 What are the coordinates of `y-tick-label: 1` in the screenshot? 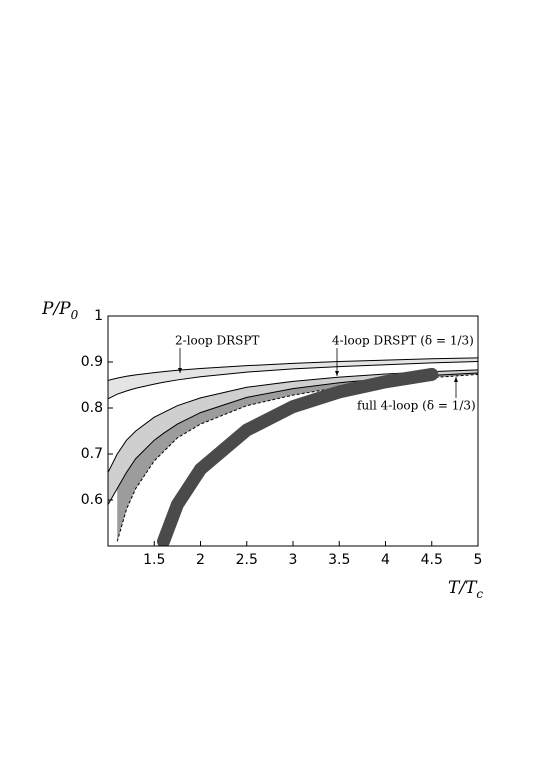 It's located at (98, 316).